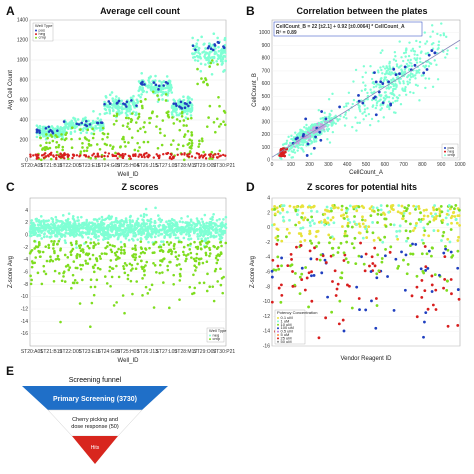 Image resolution: width=474 pixels, height=474 pixels. What do you see at coordinates (268, 199) in the screenshot?
I see `y-tick-label: 4` at bounding box center [268, 199].